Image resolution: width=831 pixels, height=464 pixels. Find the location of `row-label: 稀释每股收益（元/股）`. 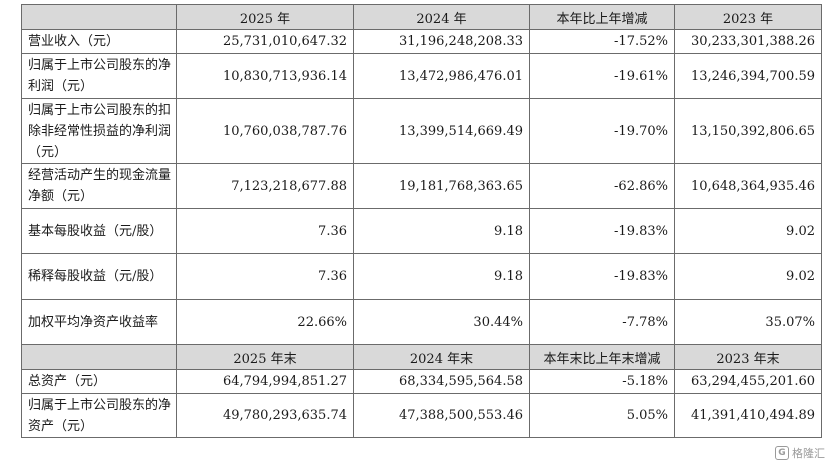

row-label: 稀释每股收益（元/股） is located at coordinates (99, 276).